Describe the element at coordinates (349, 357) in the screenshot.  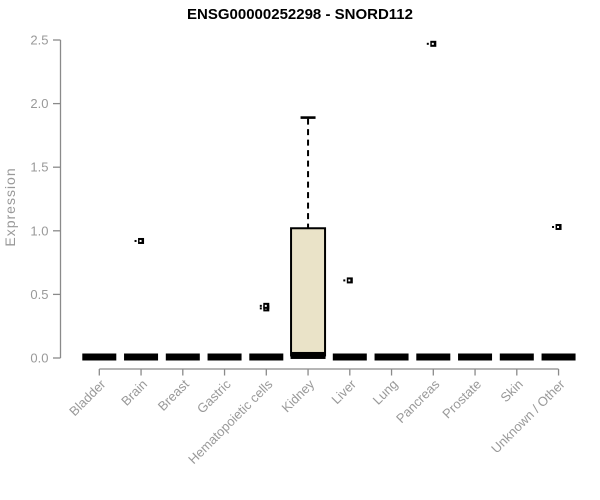
I see `collapsed-box-liver` at that location.